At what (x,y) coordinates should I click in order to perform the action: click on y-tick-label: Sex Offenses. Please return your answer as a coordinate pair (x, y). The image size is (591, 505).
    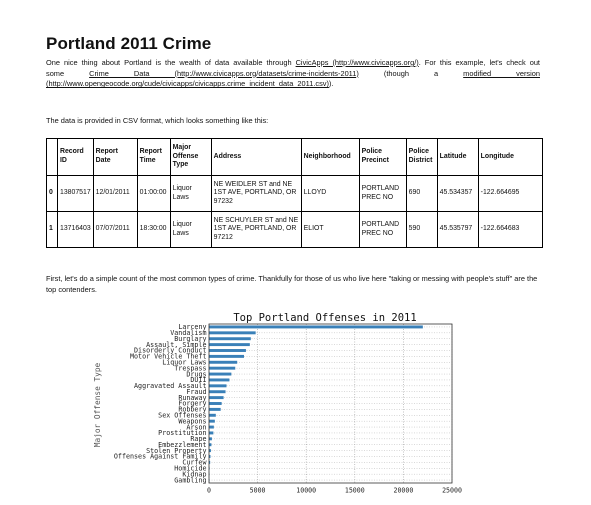
    Looking at the image, I should click on (182, 415).